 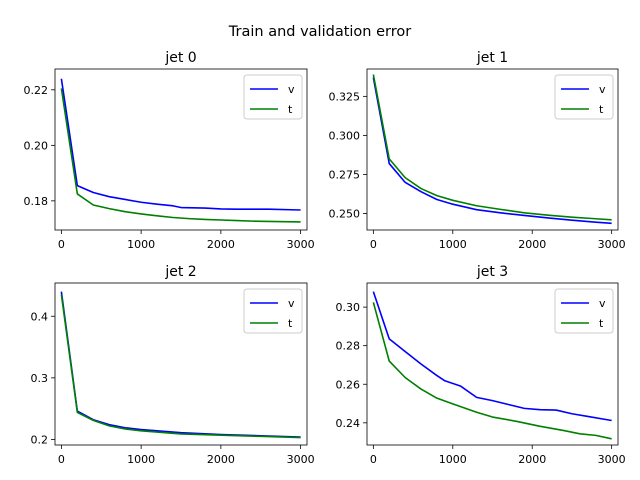 What do you see at coordinates (345, 175) in the screenshot?
I see `y-tick-label: 0.275` at bounding box center [345, 175].